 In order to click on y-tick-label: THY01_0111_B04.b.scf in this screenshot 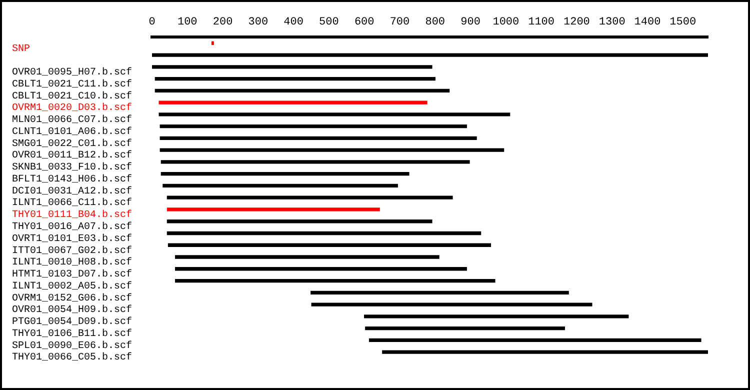, I will do `click(72, 215)`.